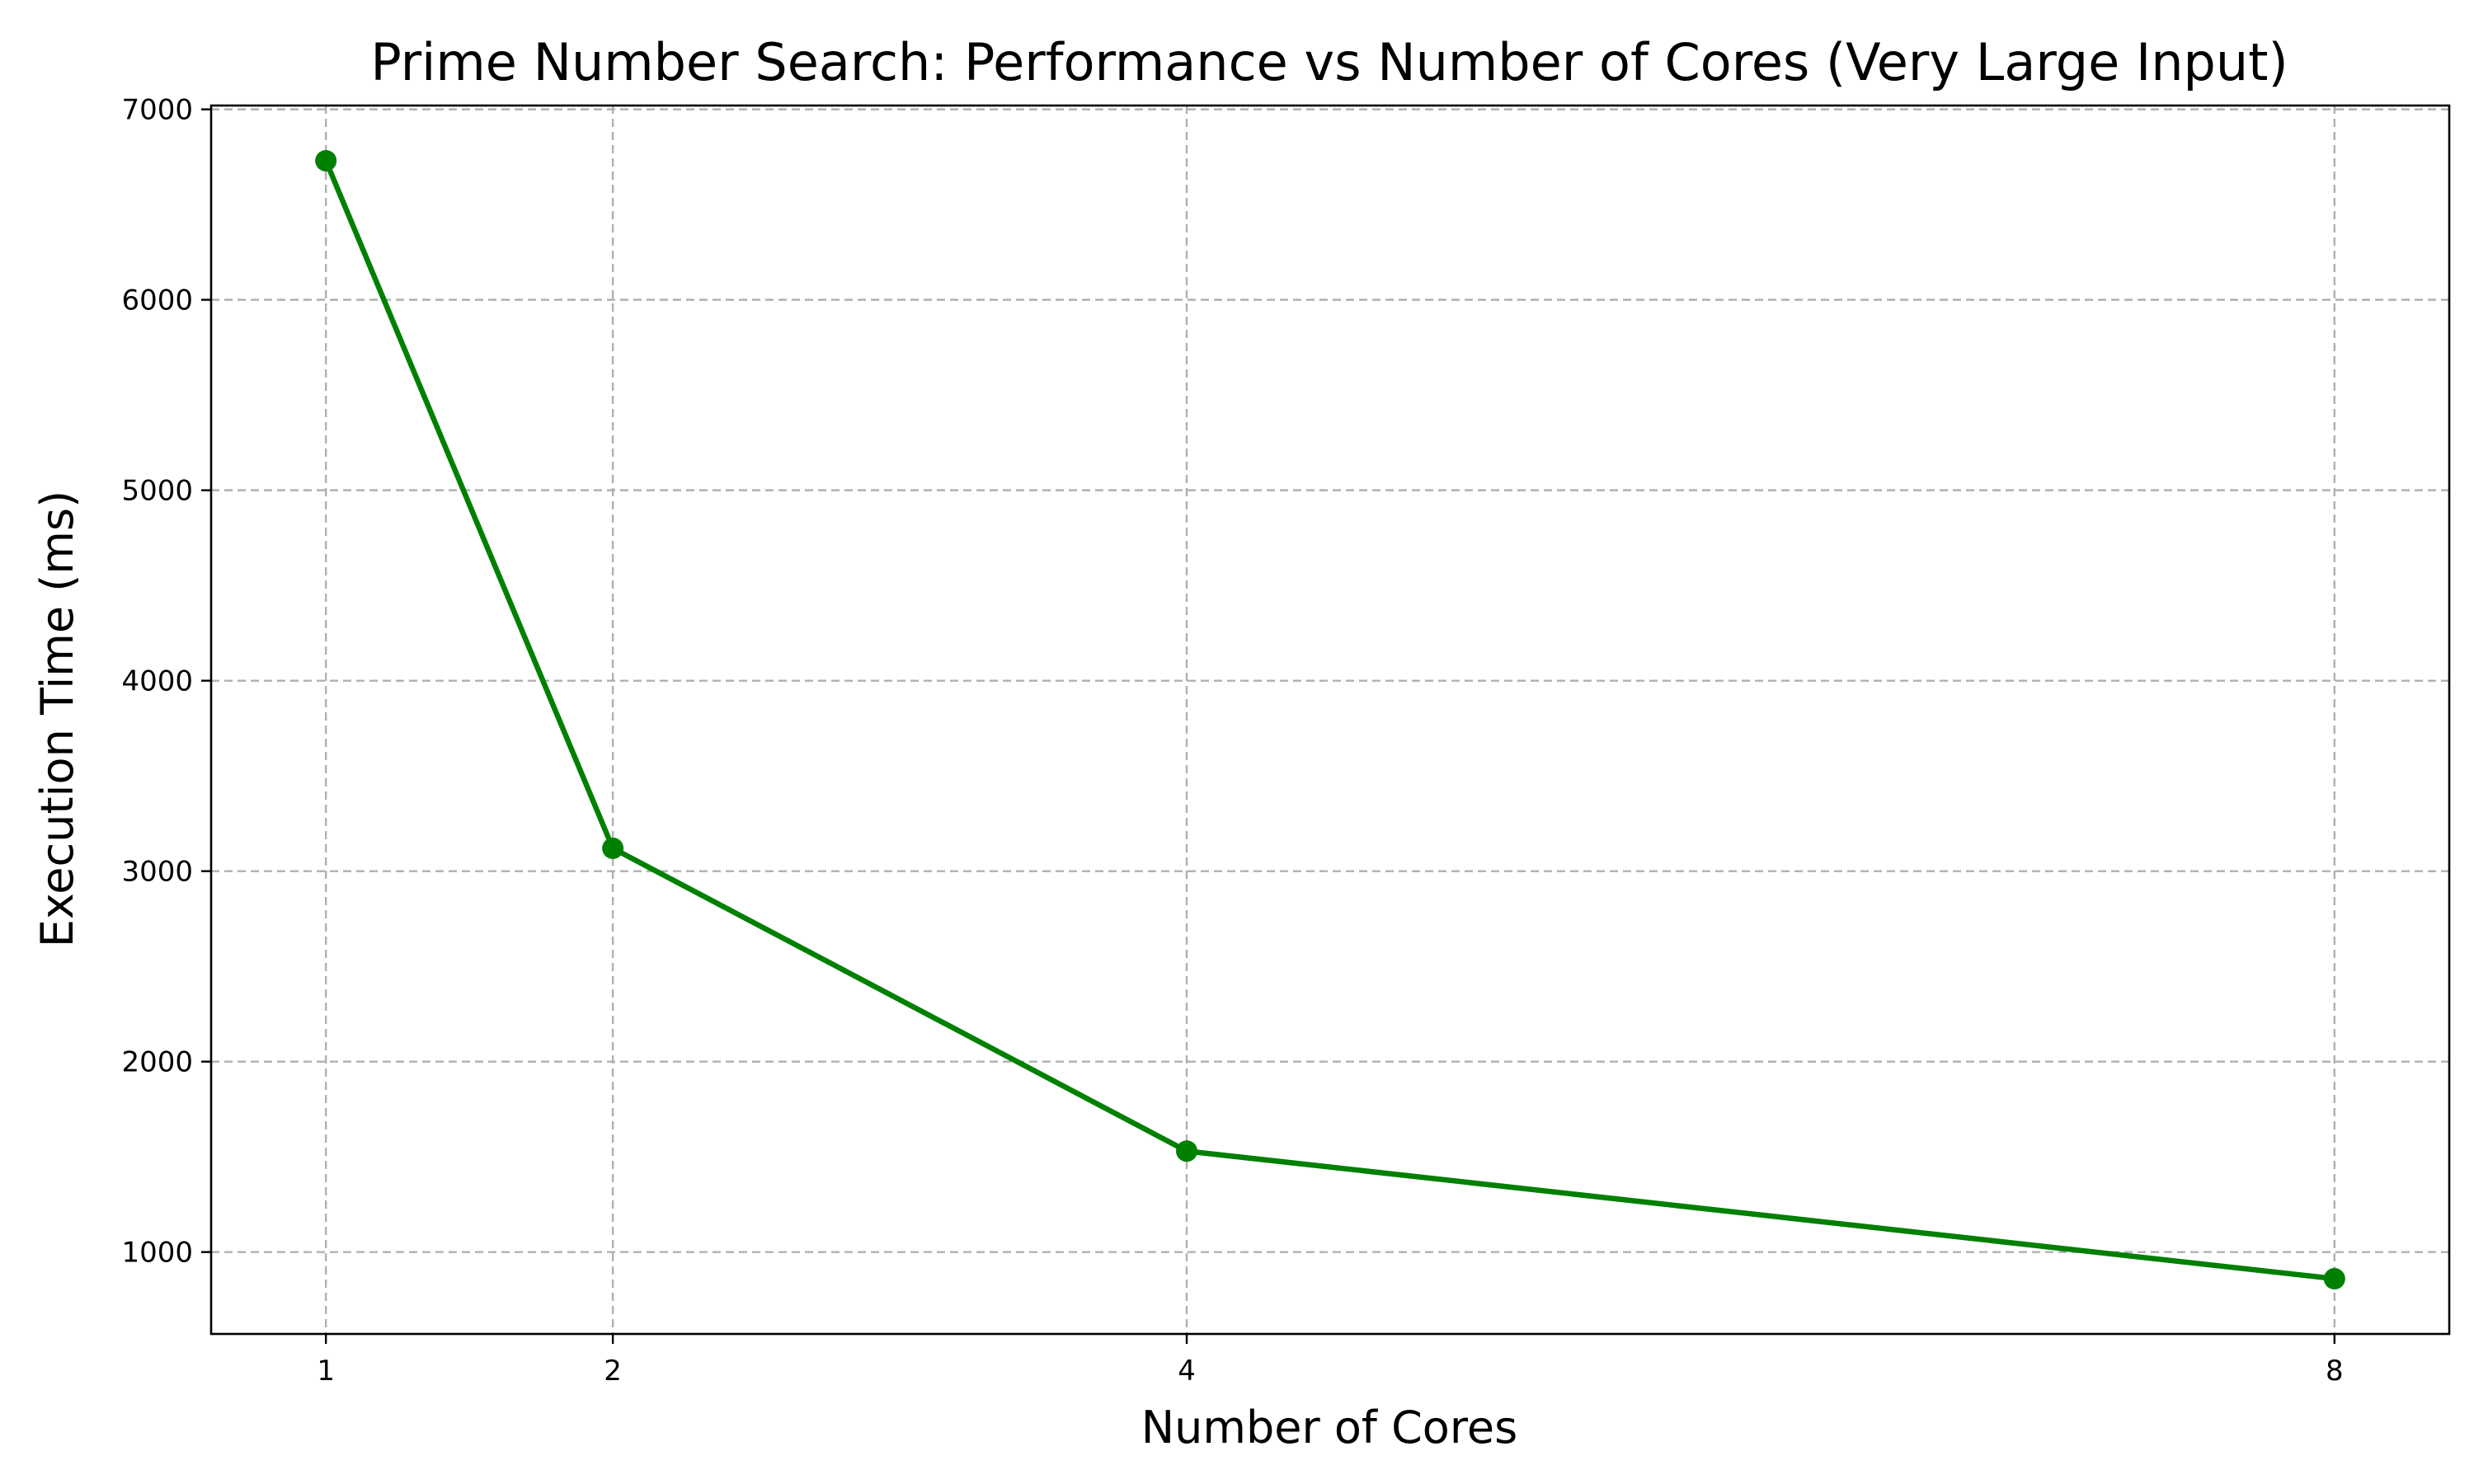 The image size is (2474, 1484). I want to click on y-tick-label: 2000, so click(157, 1062).